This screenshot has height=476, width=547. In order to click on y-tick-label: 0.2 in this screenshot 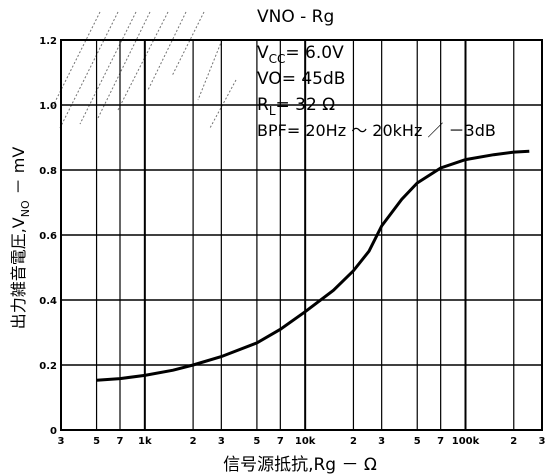, I will do `click(48, 366)`.